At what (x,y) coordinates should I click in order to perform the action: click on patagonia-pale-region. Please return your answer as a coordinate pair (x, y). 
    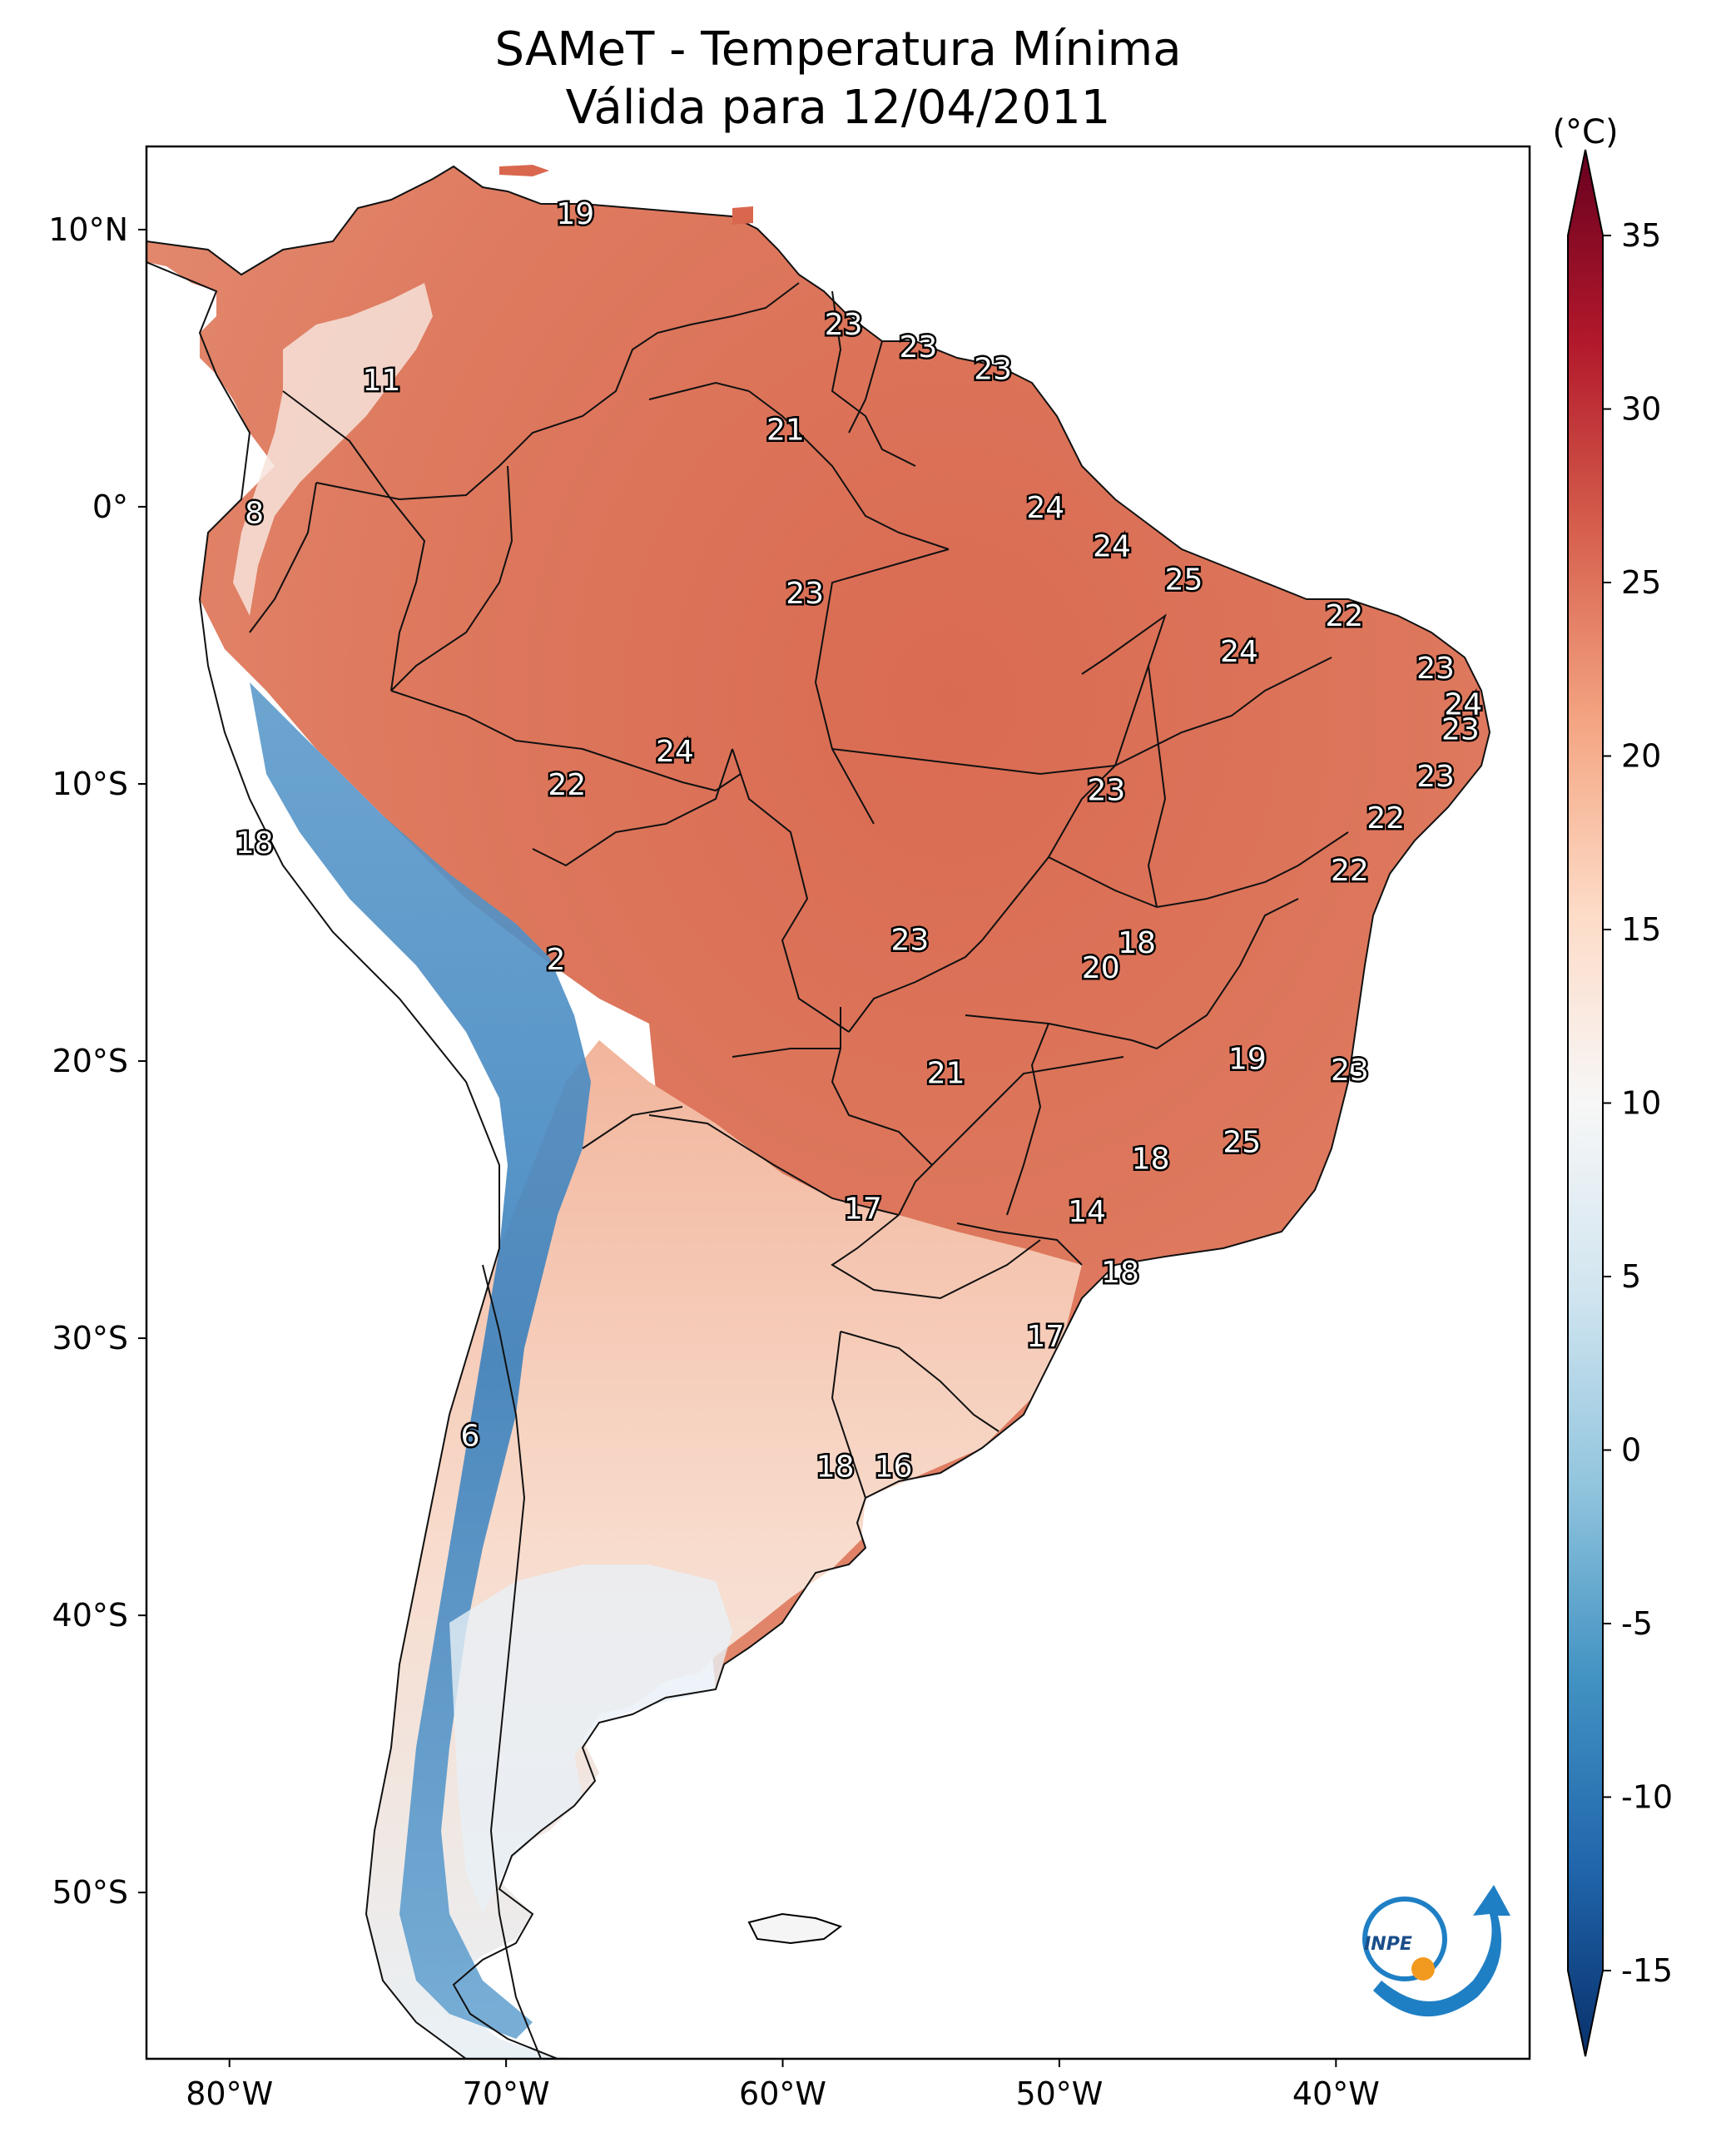
    Looking at the image, I should click on (591, 1739).